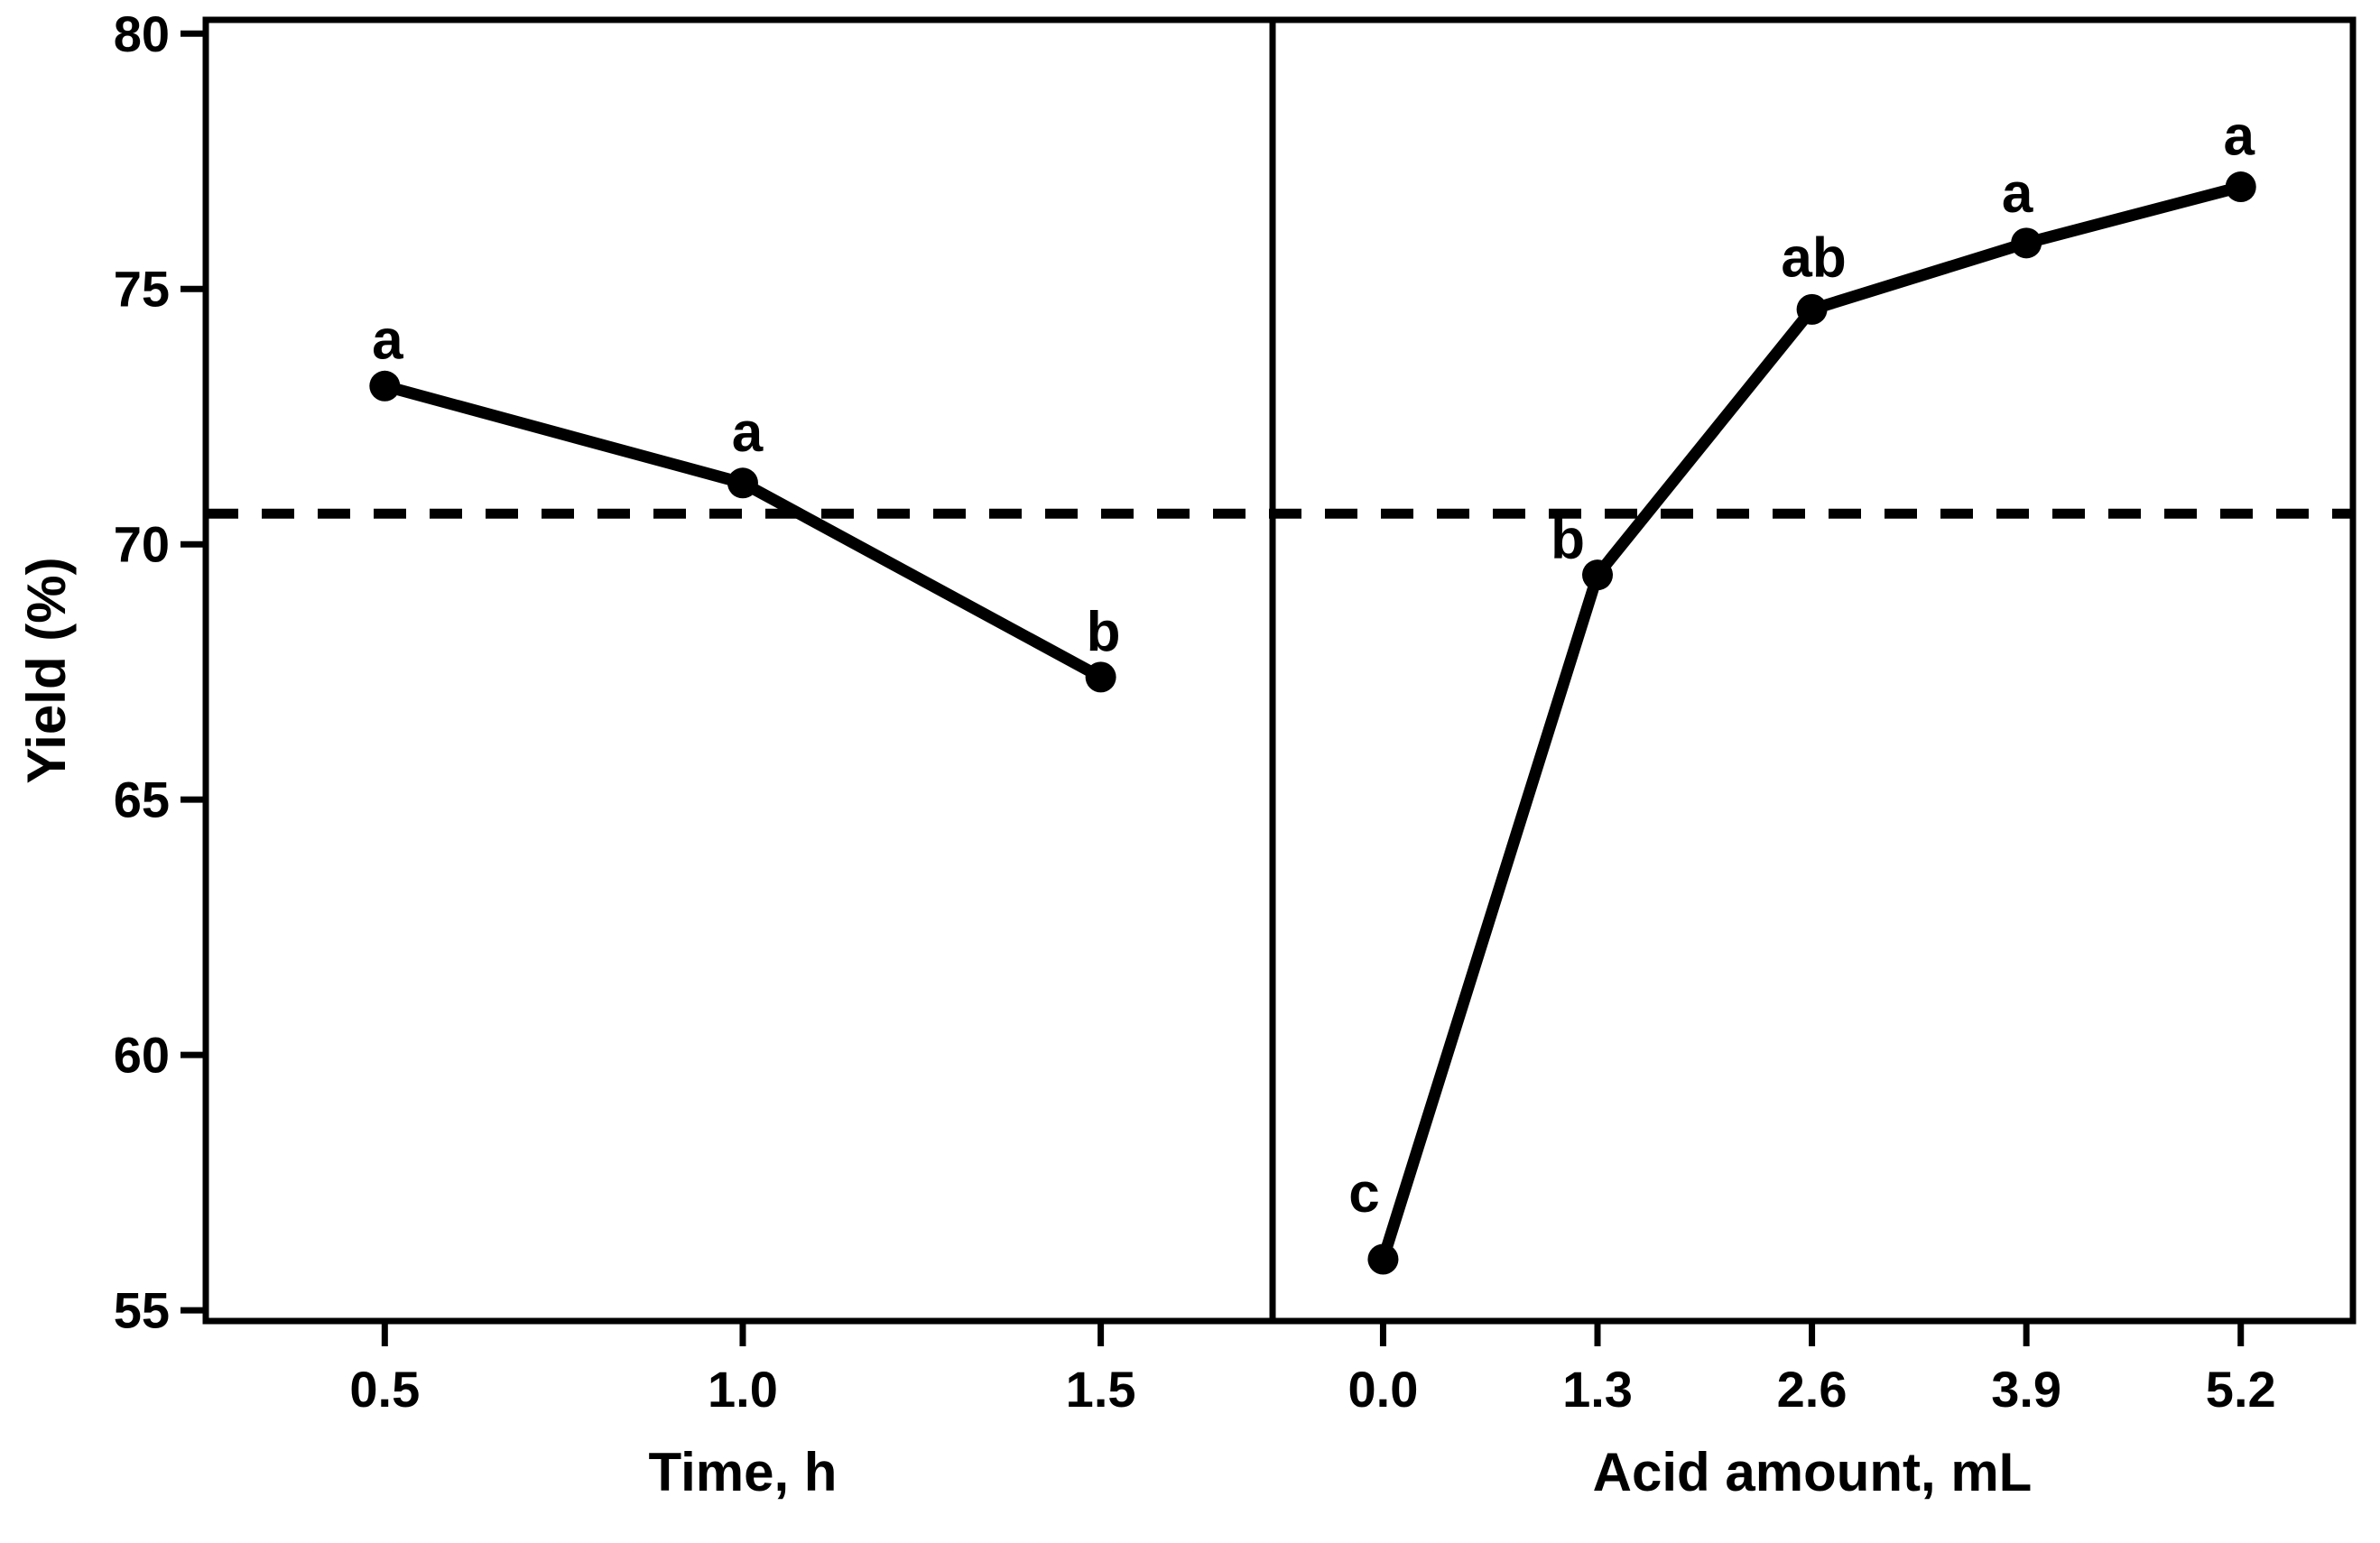  Describe the element at coordinates (1814, 257) in the screenshot. I see `significance-letter: ab` at that location.